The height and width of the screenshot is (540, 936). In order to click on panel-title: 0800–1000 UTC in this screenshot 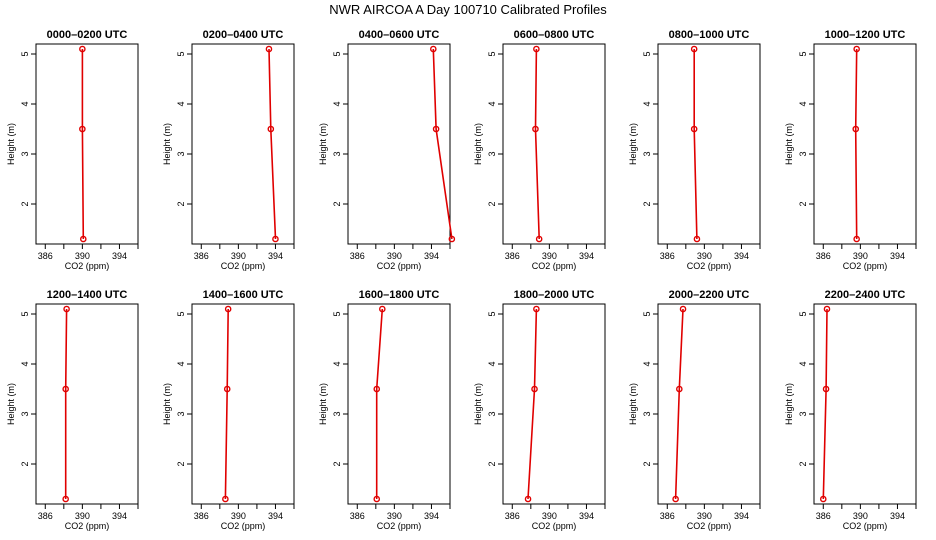, I will do `click(709, 35)`.